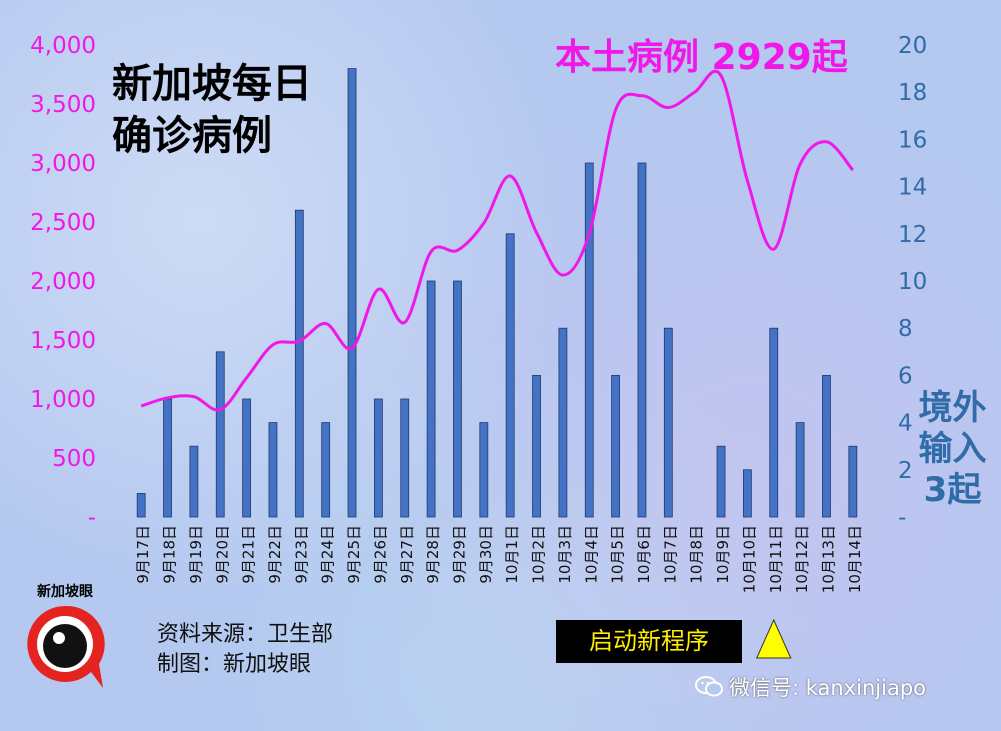  What do you see at coordinates (459, 554) in the screenshot?
I see `x-tick-label: 9月29日` at bounding box center [459, 554].